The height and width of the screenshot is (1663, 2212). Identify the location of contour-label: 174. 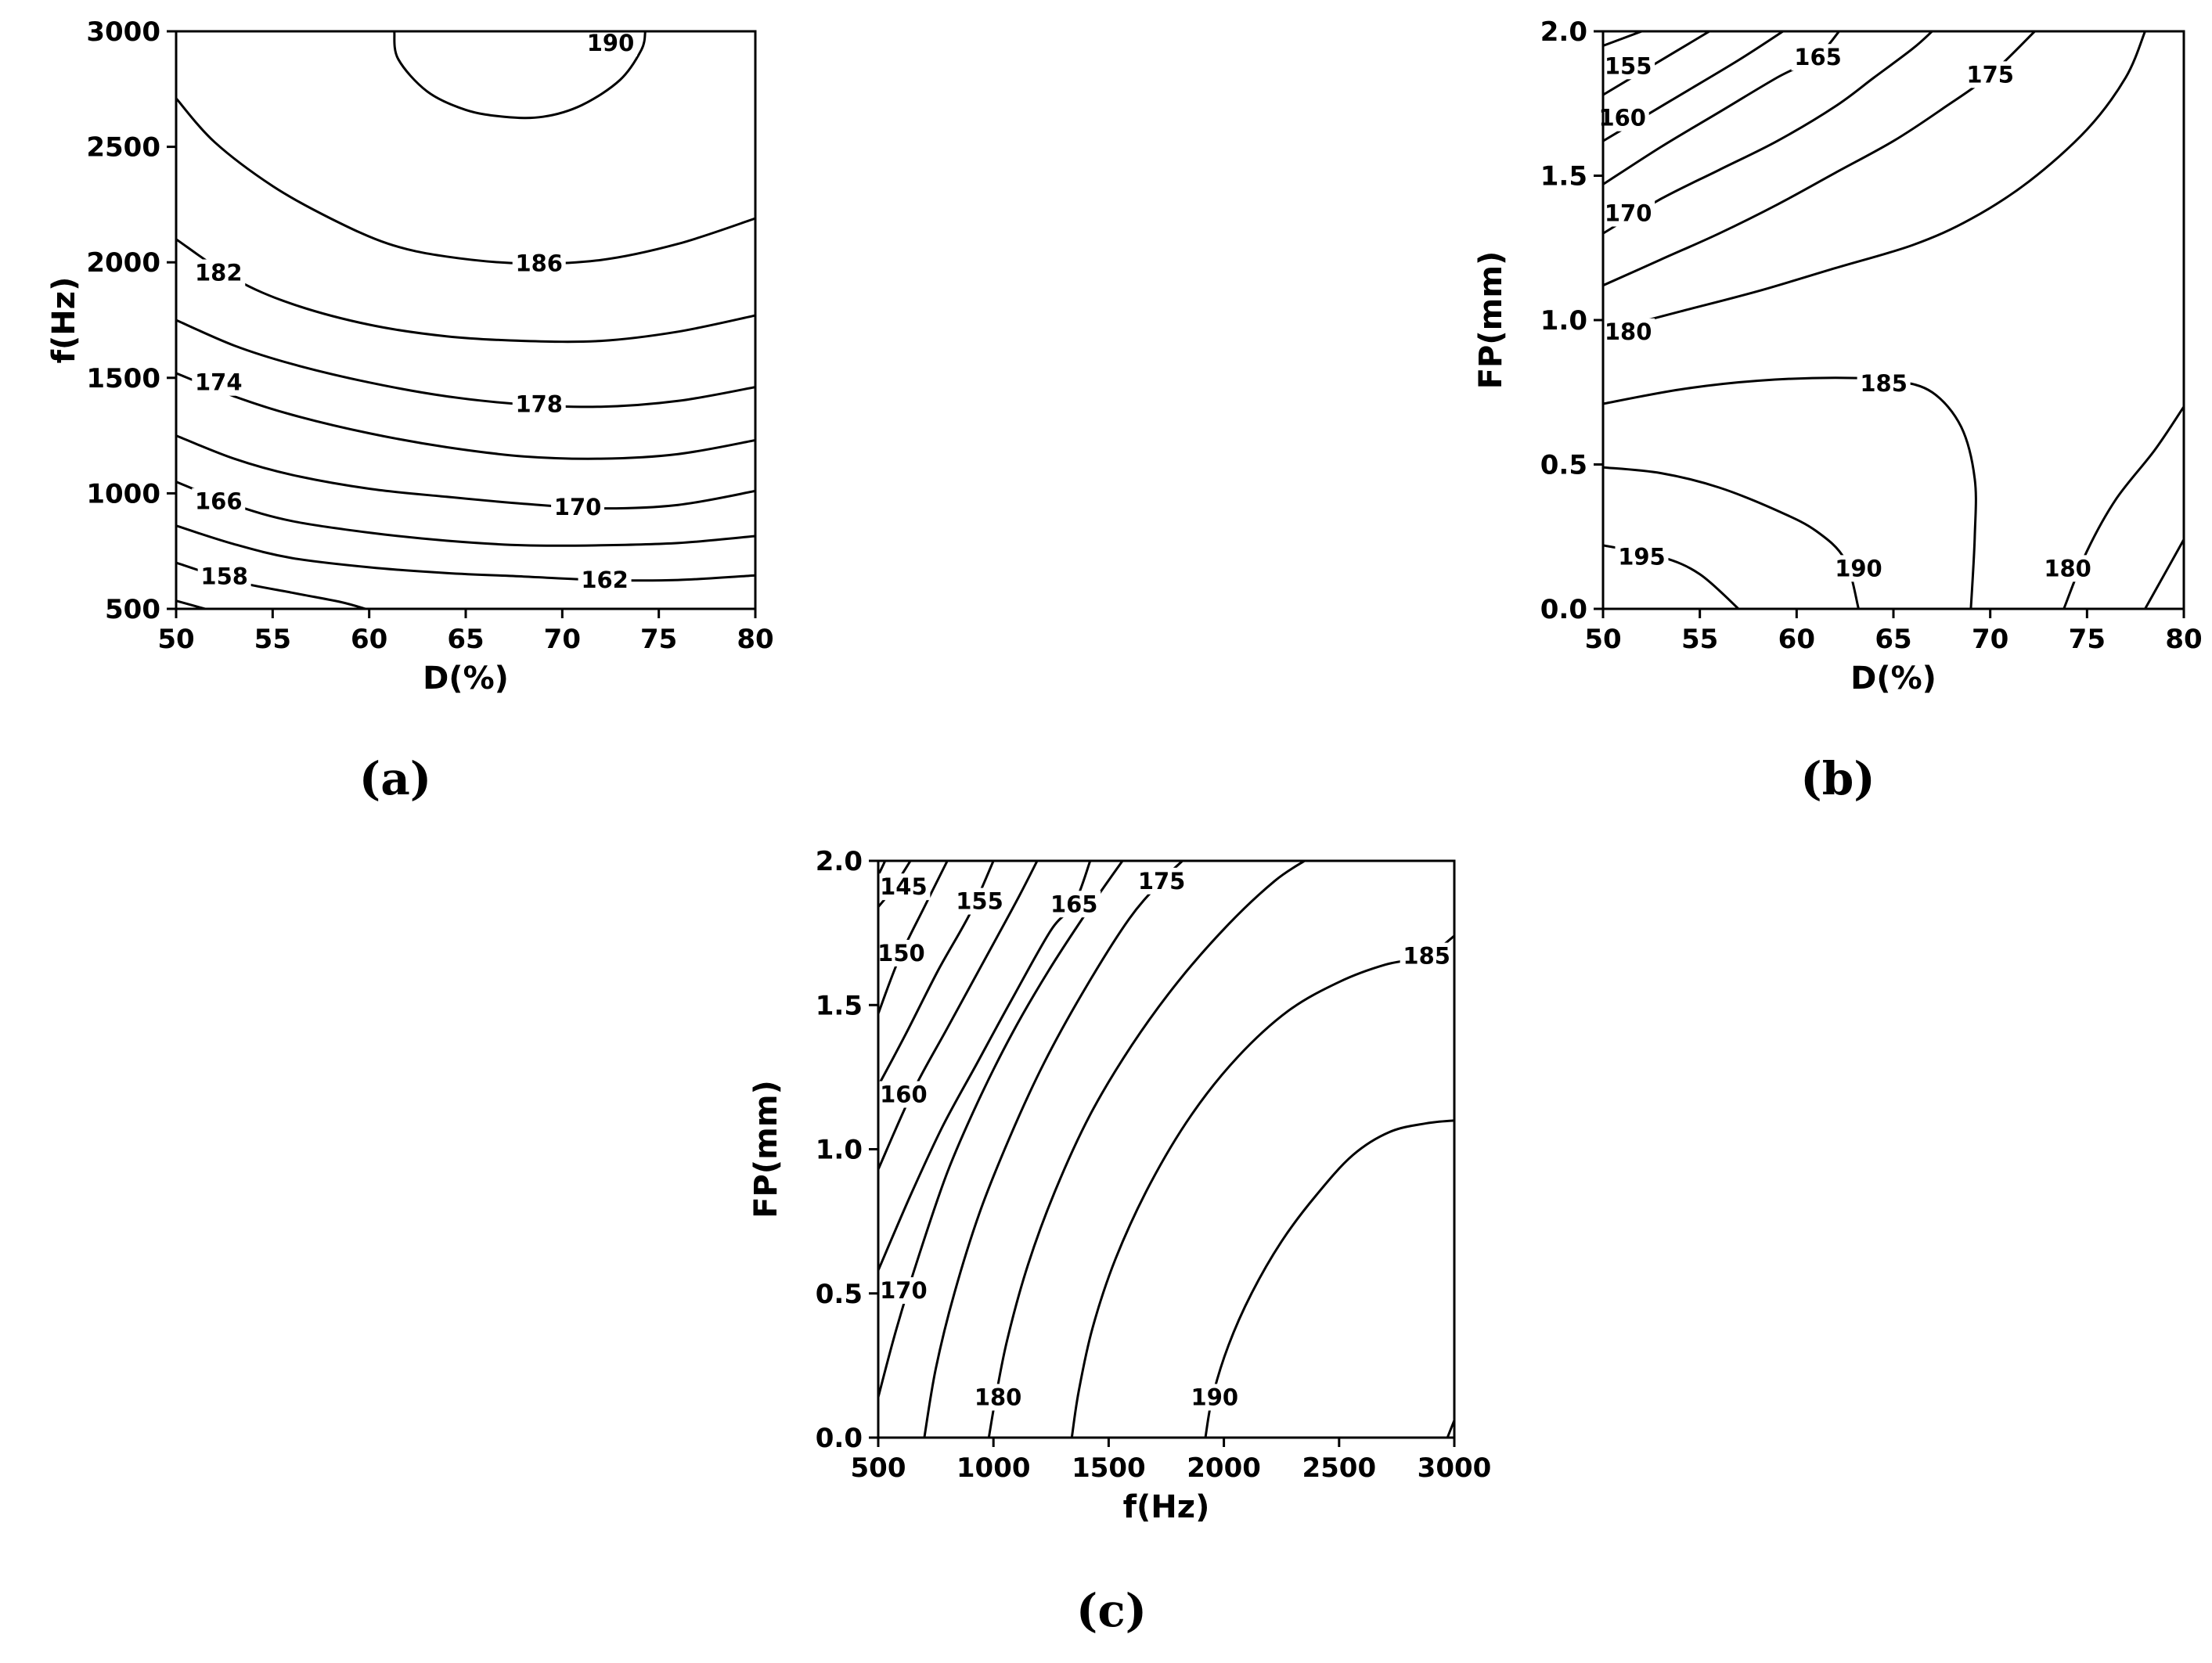
(219, 382).